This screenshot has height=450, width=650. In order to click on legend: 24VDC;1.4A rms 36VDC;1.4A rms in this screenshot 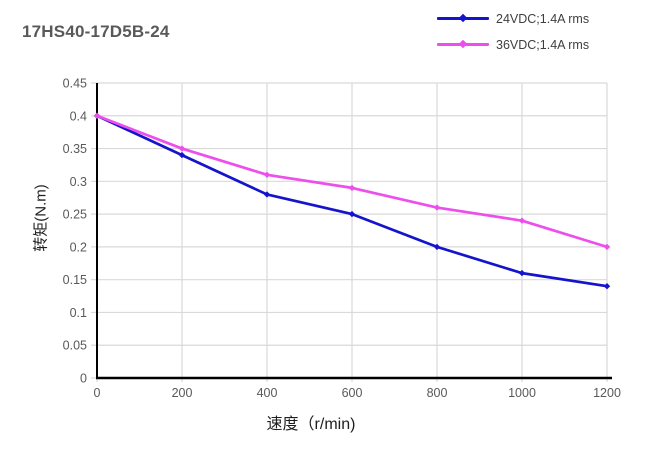, I will do `click(513, 31)`.